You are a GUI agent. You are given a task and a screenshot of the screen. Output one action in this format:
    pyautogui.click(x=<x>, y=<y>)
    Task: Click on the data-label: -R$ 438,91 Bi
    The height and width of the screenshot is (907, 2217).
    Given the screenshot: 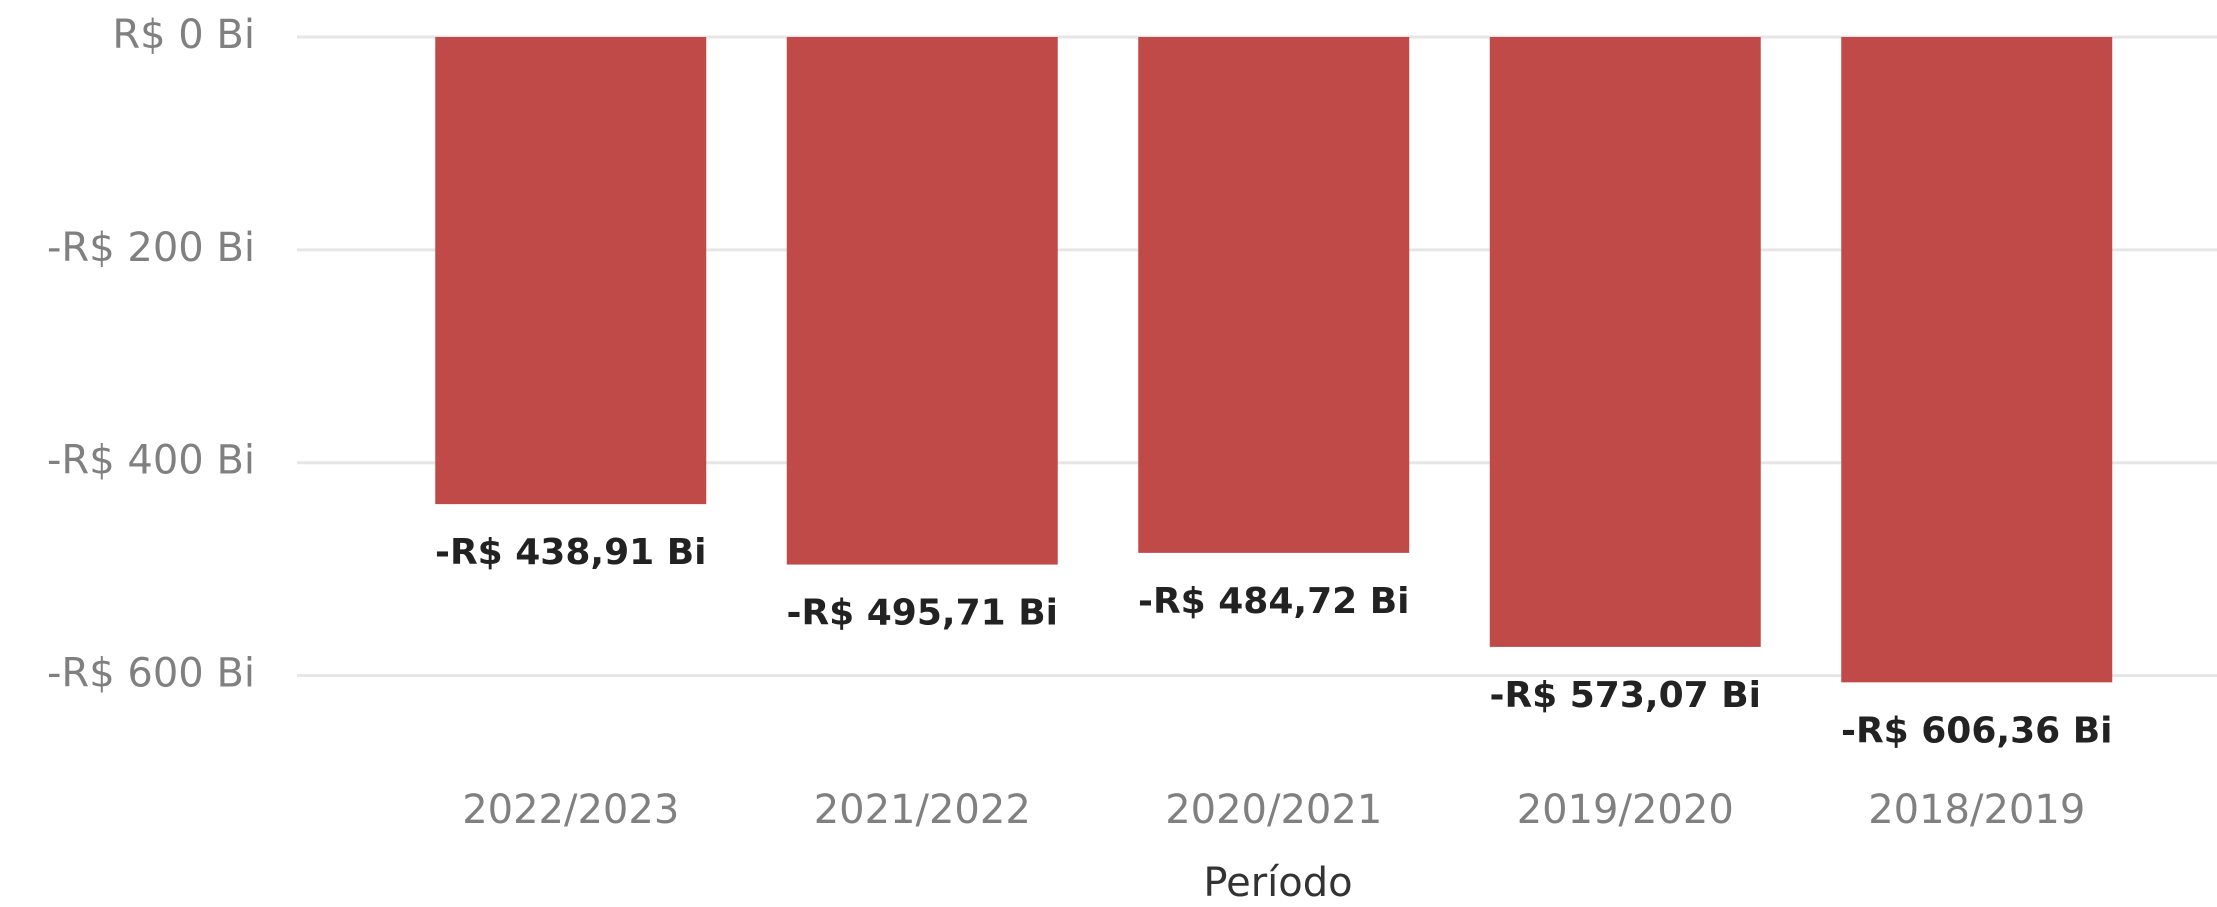 What is the action you would take?
    pyautogui.click(x=570, y=552)
    